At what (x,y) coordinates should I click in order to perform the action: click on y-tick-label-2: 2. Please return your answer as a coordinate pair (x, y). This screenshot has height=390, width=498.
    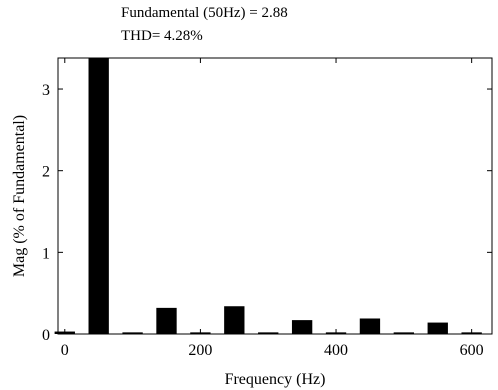
    Looking at the image, I should click on (46, 172).